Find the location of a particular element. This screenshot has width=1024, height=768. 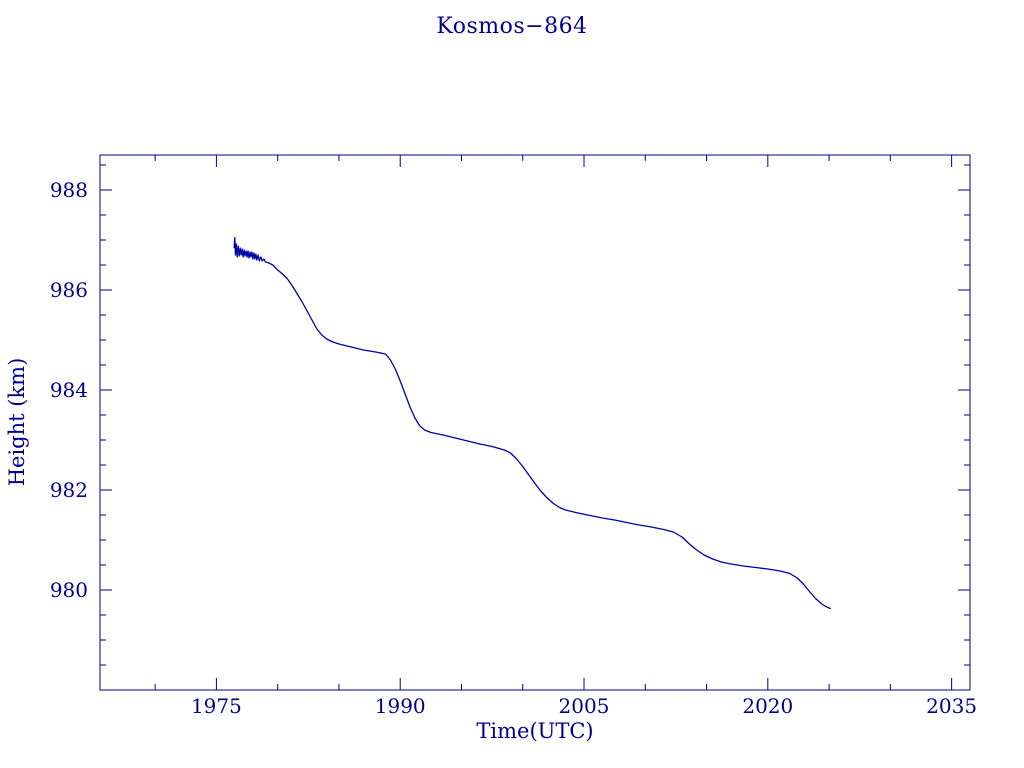

y-tick-label: 982 is located at coordinates (69, 490).